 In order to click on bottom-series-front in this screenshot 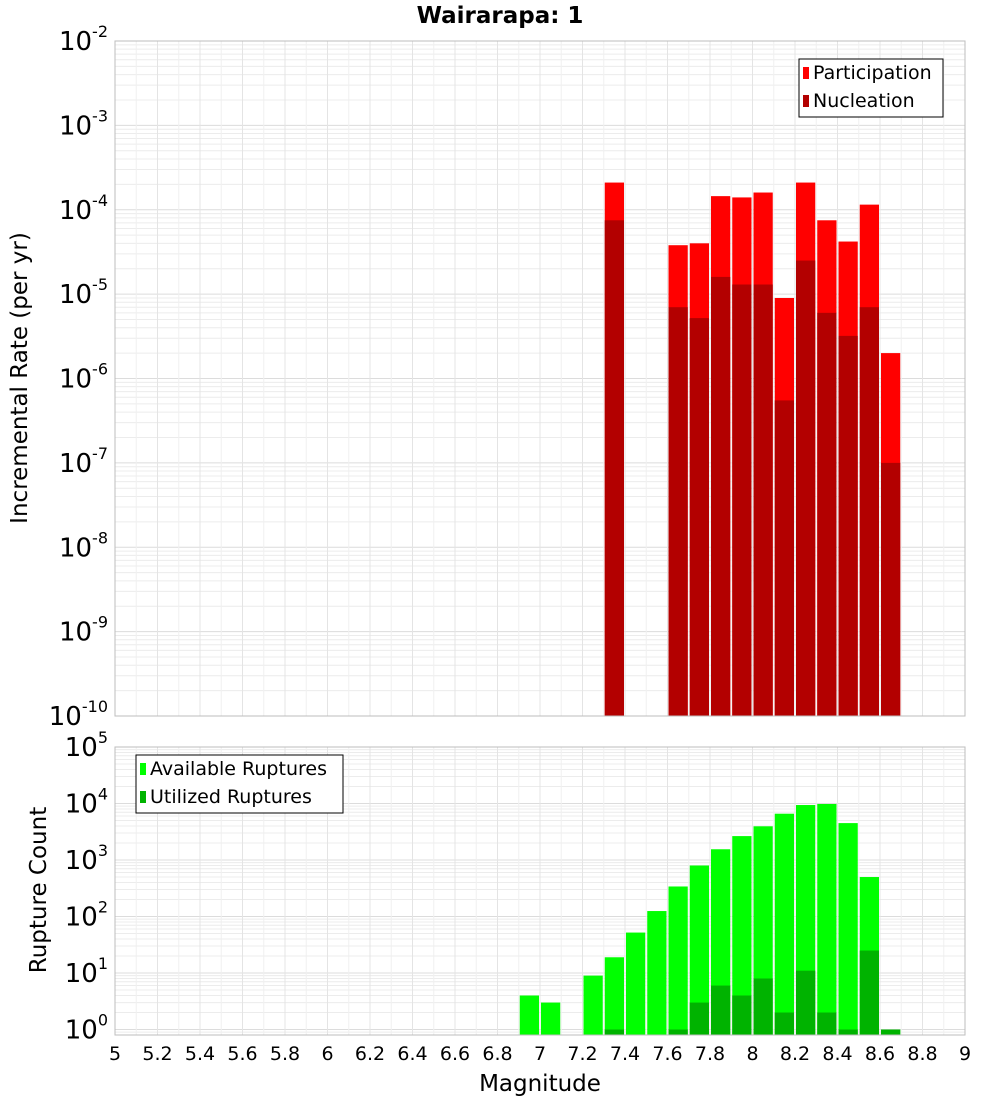, I will do `click(752, 992)`.